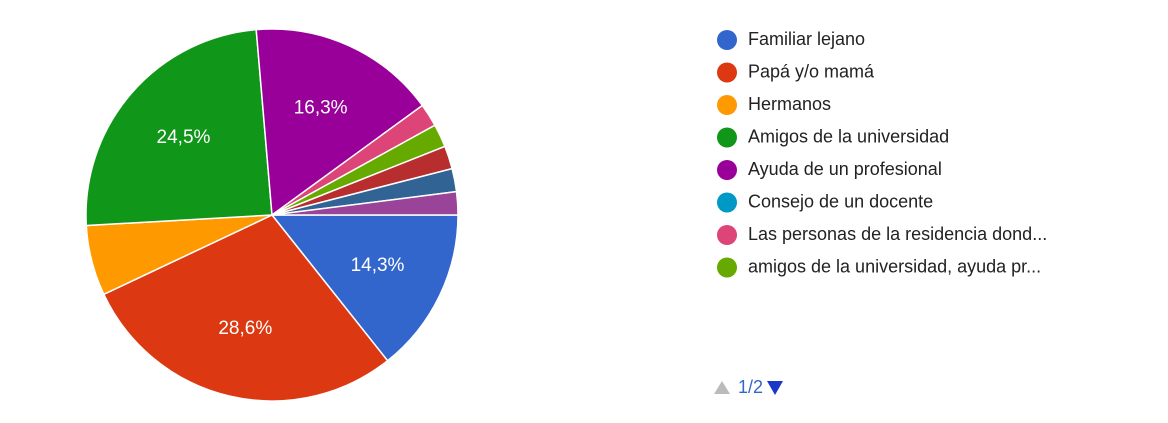 This screenshot has width=1168, height=423. Describe the element at coordinates (245, 328) in the screenshot. I see `slice-label: 28,6%` at that location.